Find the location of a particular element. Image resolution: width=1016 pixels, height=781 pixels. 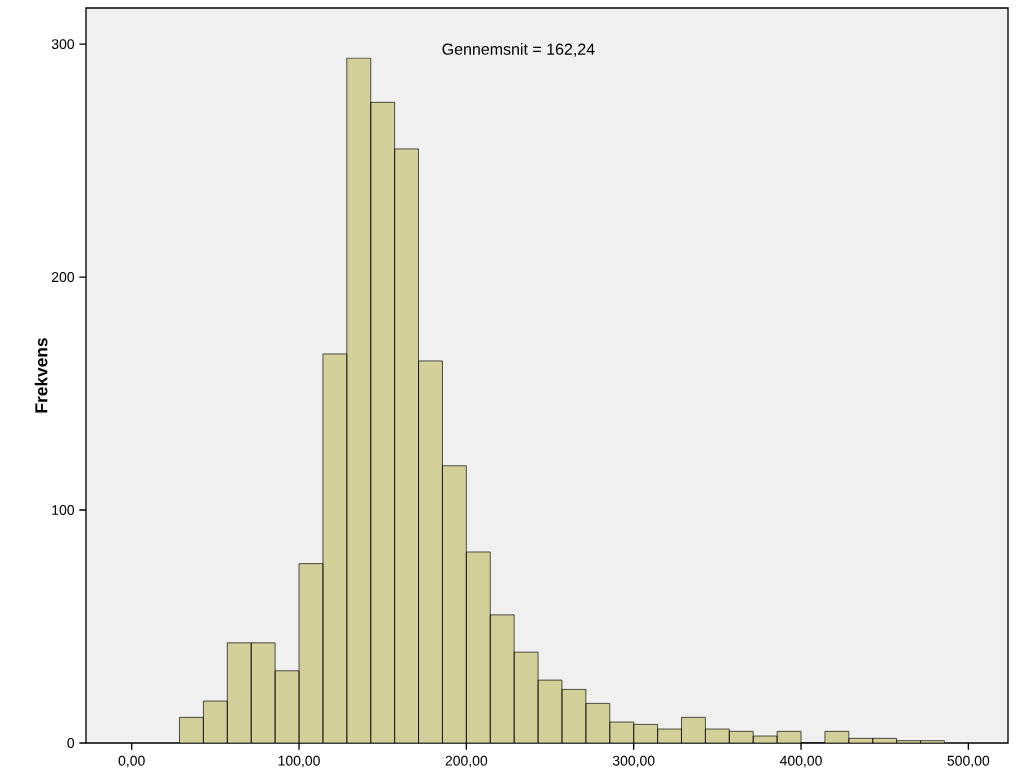

x-tick-label: 100,00 is located at coordinates (299, 761).